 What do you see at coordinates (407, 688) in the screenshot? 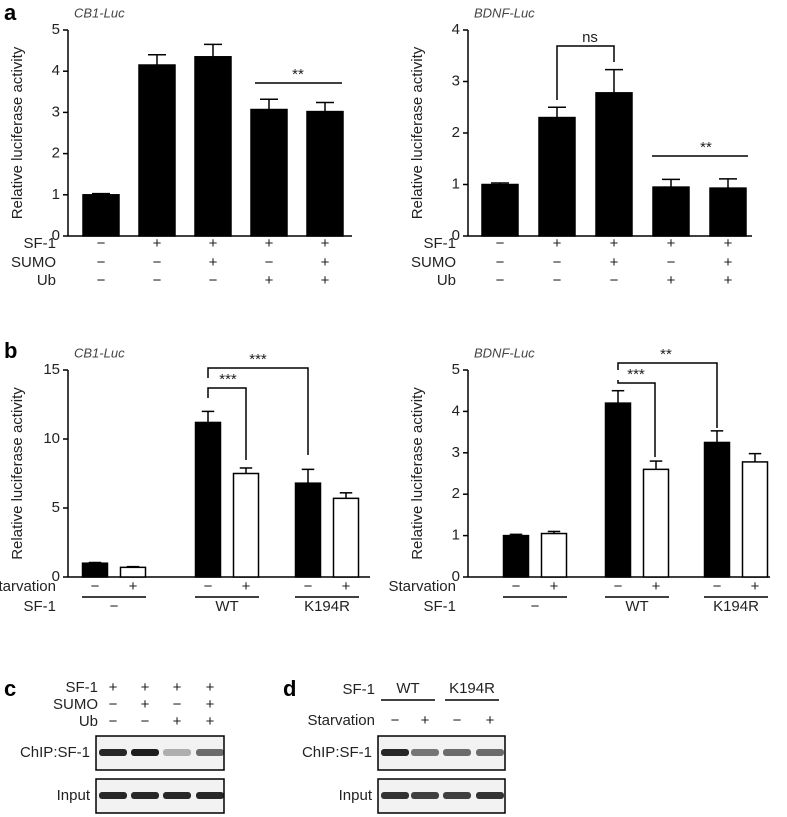
I see `group-name: WT` at bounding box center [407, 688].